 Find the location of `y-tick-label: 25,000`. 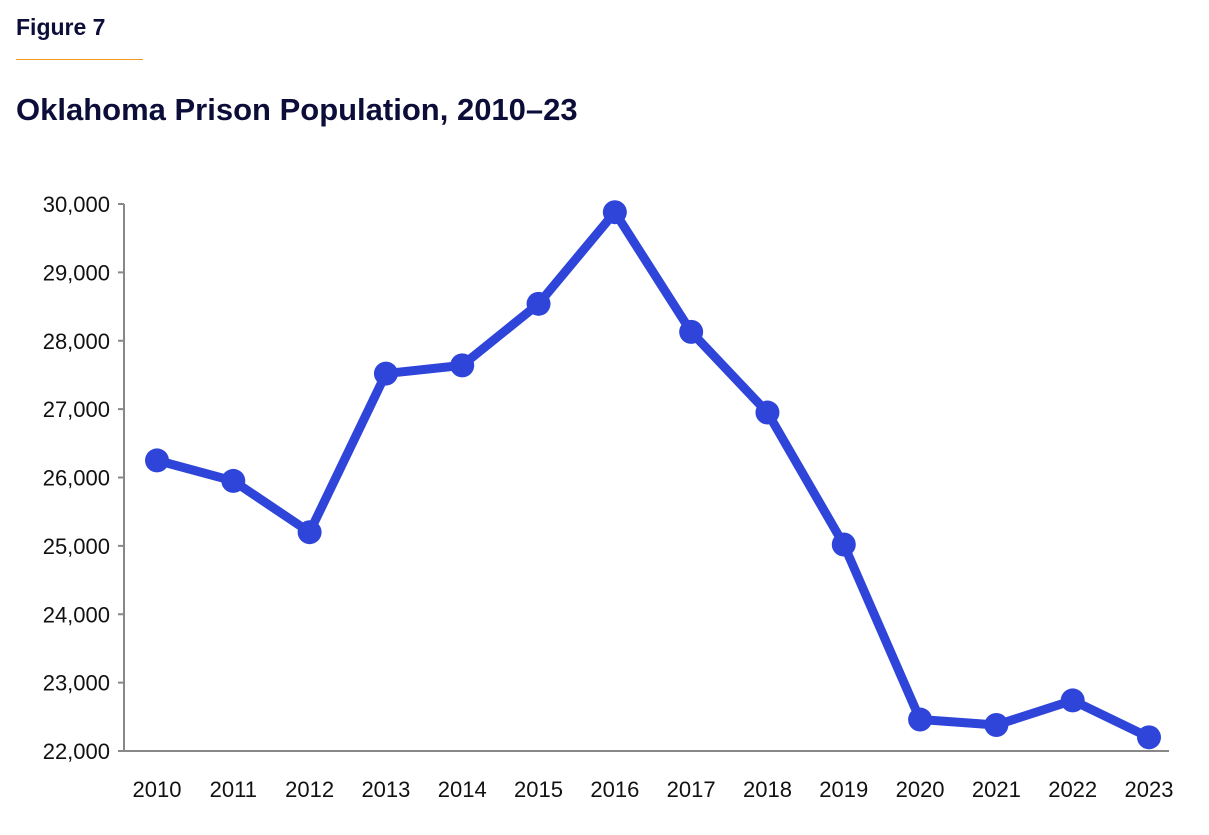

y-tick-label: 25,000 is located at coordinates (76, 546).